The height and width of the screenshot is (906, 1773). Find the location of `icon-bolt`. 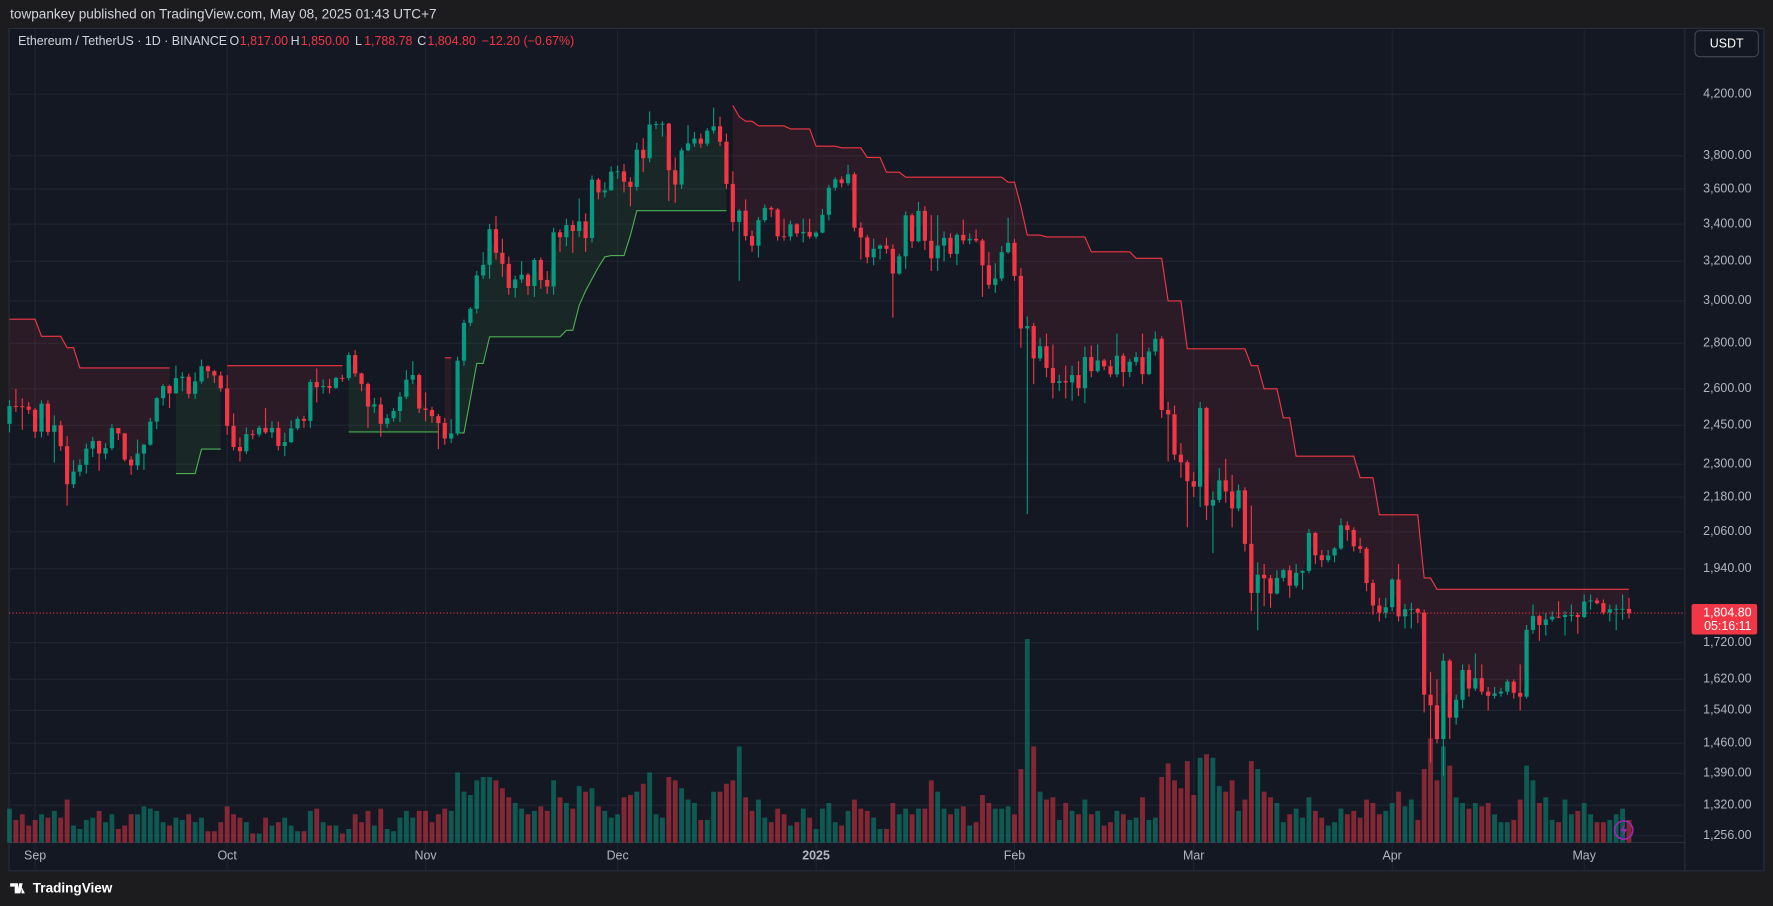

icon-bolt is located at coordinates (1624, 830).